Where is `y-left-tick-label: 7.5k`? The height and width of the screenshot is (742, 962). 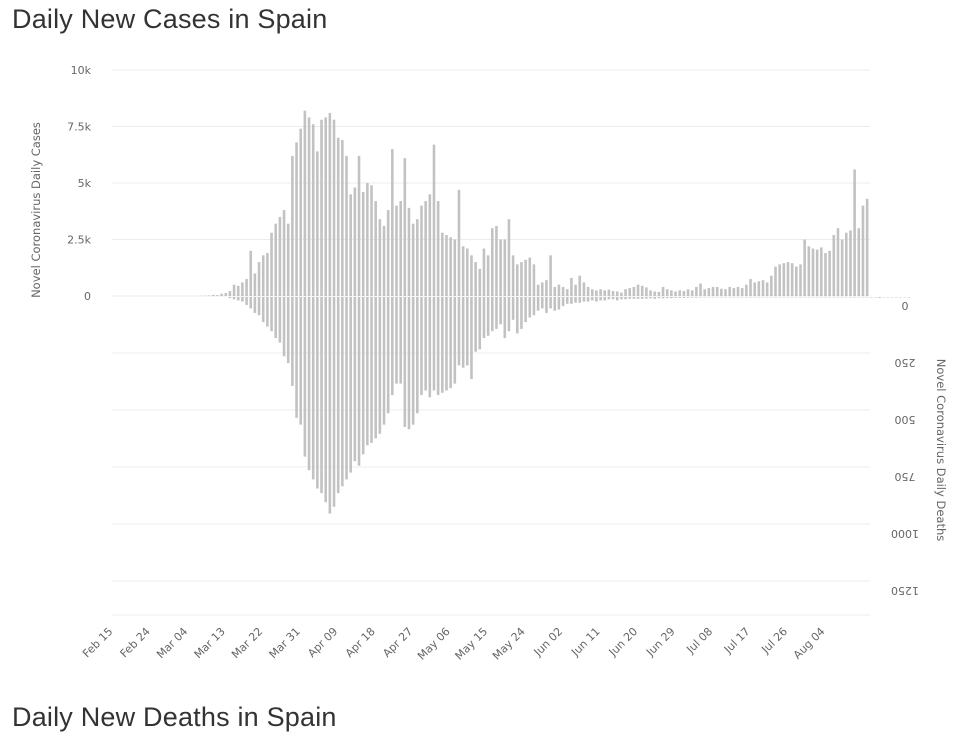 y-left-tick-label: 7.5k is located at coordinates (79, 127).